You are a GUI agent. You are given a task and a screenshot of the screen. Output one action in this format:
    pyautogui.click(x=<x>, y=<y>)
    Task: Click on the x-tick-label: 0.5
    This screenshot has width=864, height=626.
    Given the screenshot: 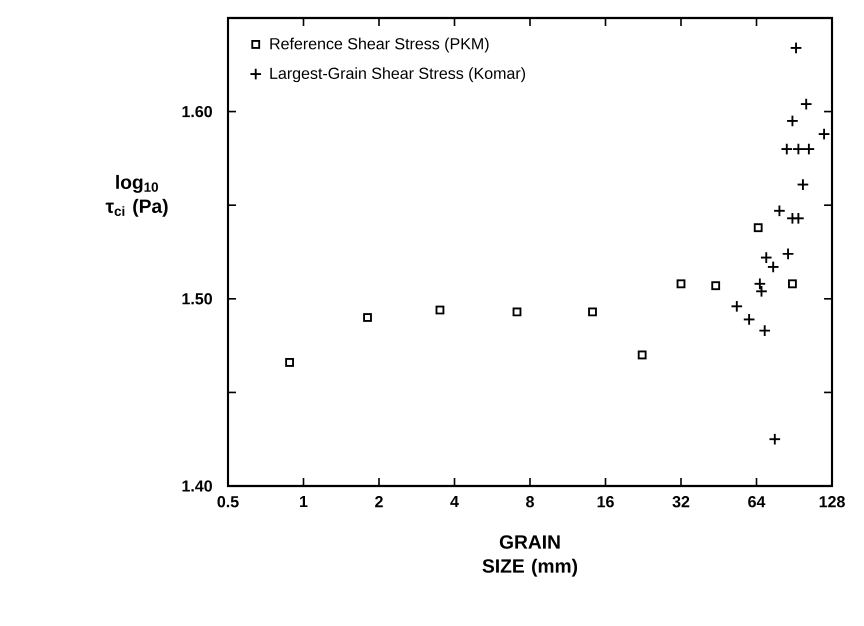 What is the action you would take?
    pyautogui.click(x=228, y=502)
    